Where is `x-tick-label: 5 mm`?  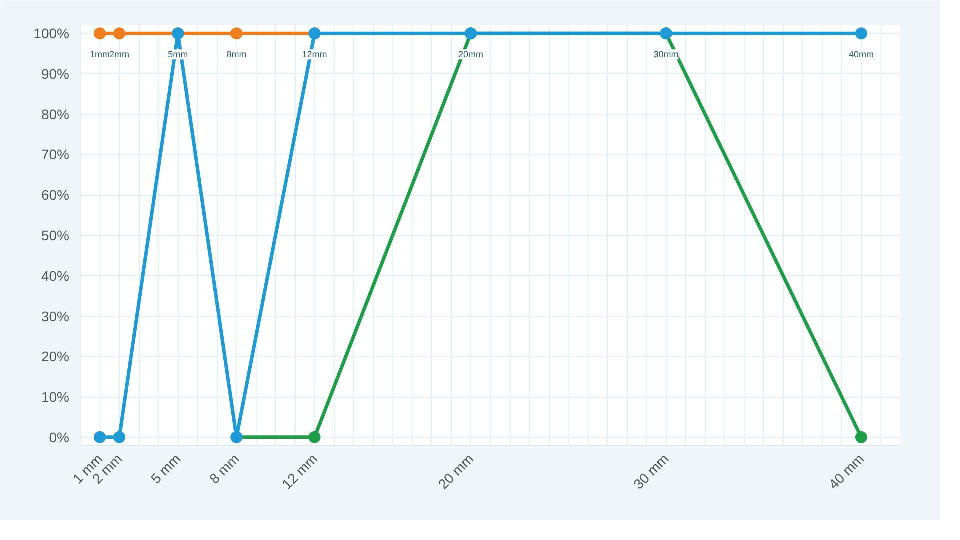 x-tick-label: 5 mm is located at coordinates (166, 468).